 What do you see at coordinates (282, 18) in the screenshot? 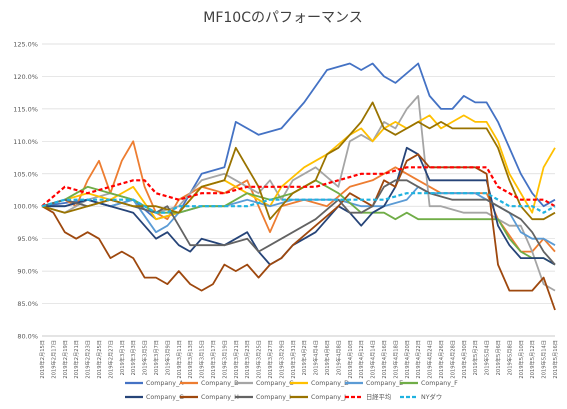
I see `chart-title: MF10Cのパフォーマンス` at bounding box center [282, 18].